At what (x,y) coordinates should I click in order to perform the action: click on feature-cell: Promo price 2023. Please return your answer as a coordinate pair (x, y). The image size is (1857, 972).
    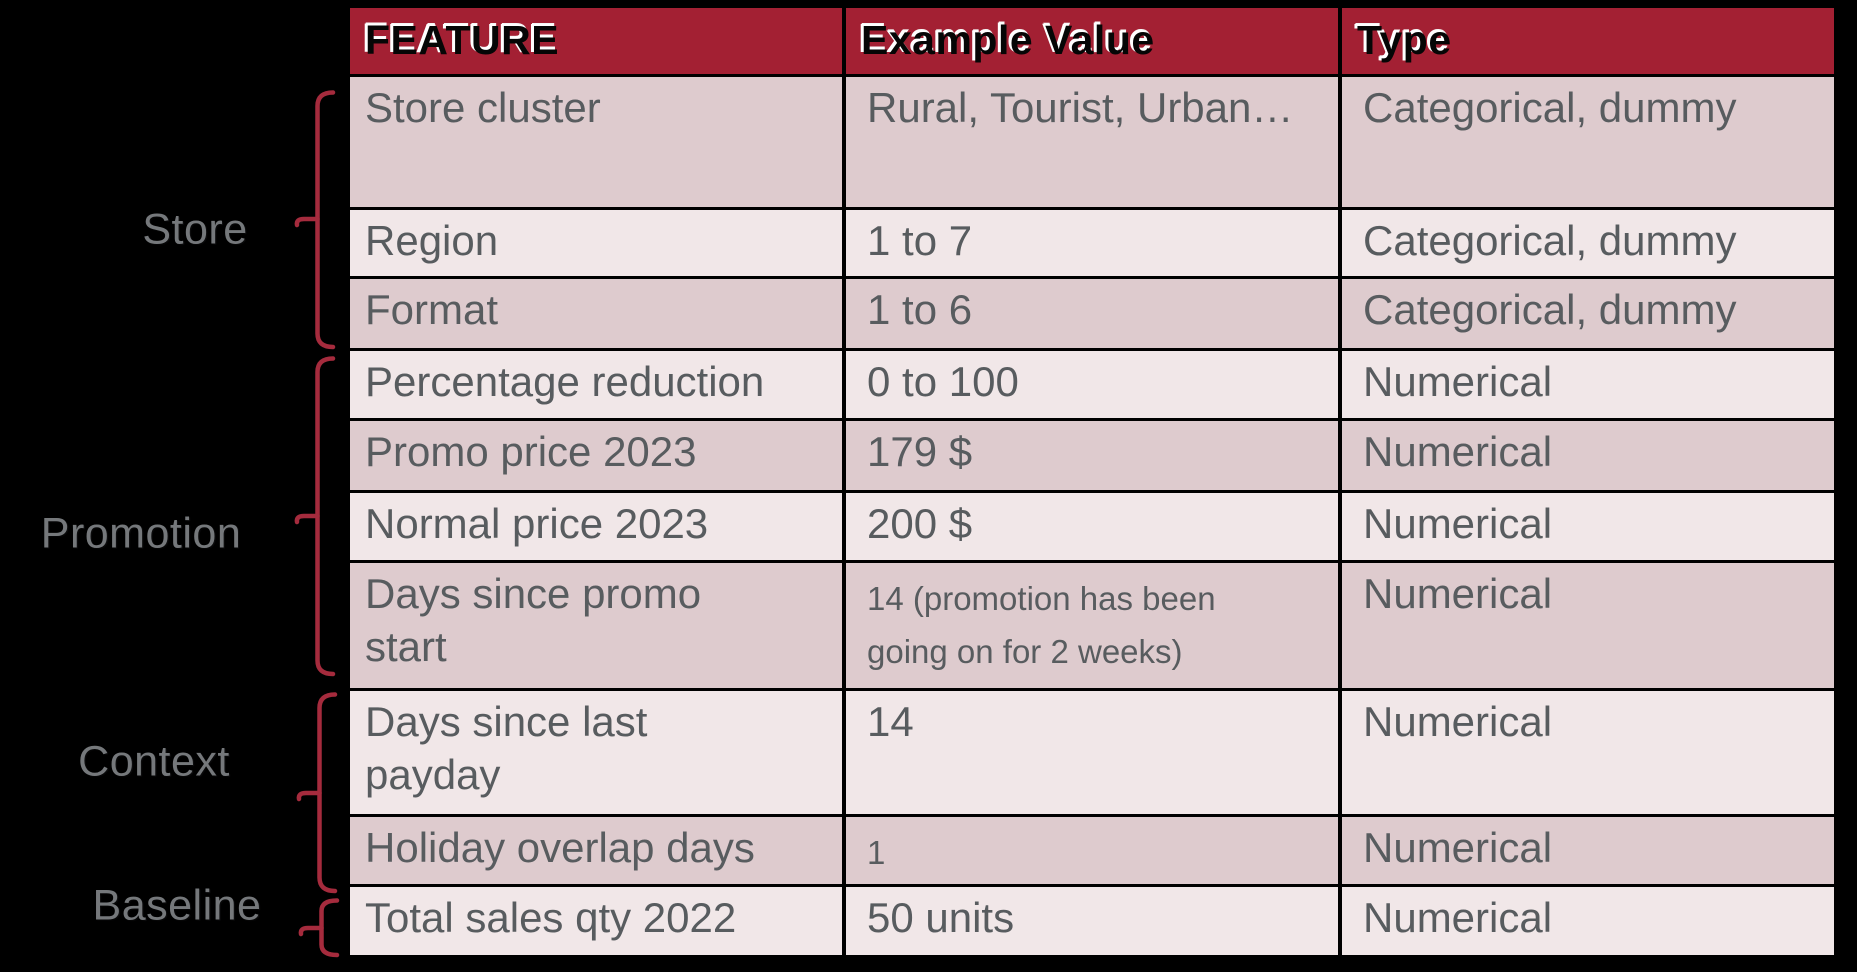
    Looking at the image, I should click on (596, 455).